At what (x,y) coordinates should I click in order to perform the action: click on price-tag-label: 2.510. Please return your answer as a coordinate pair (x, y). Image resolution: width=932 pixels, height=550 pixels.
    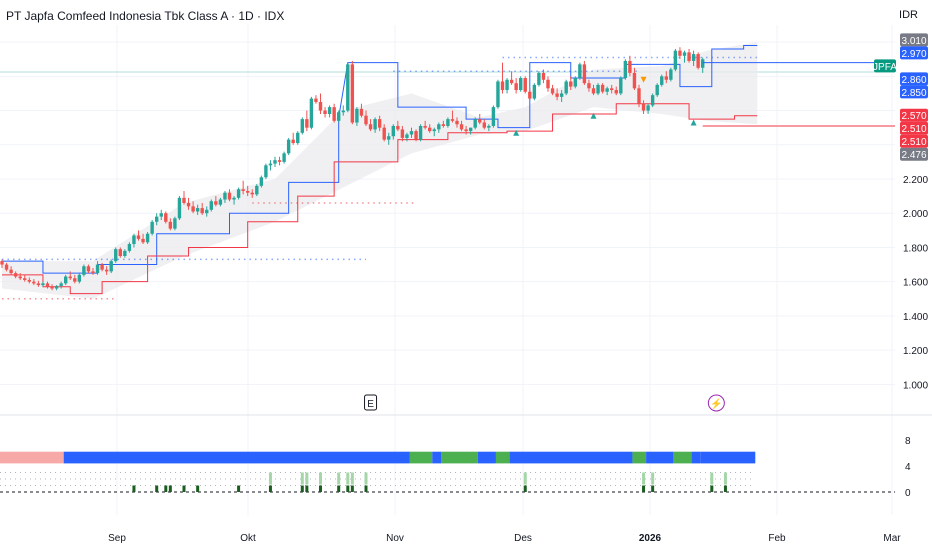
    Looking at the image, I should click on (913, 129).